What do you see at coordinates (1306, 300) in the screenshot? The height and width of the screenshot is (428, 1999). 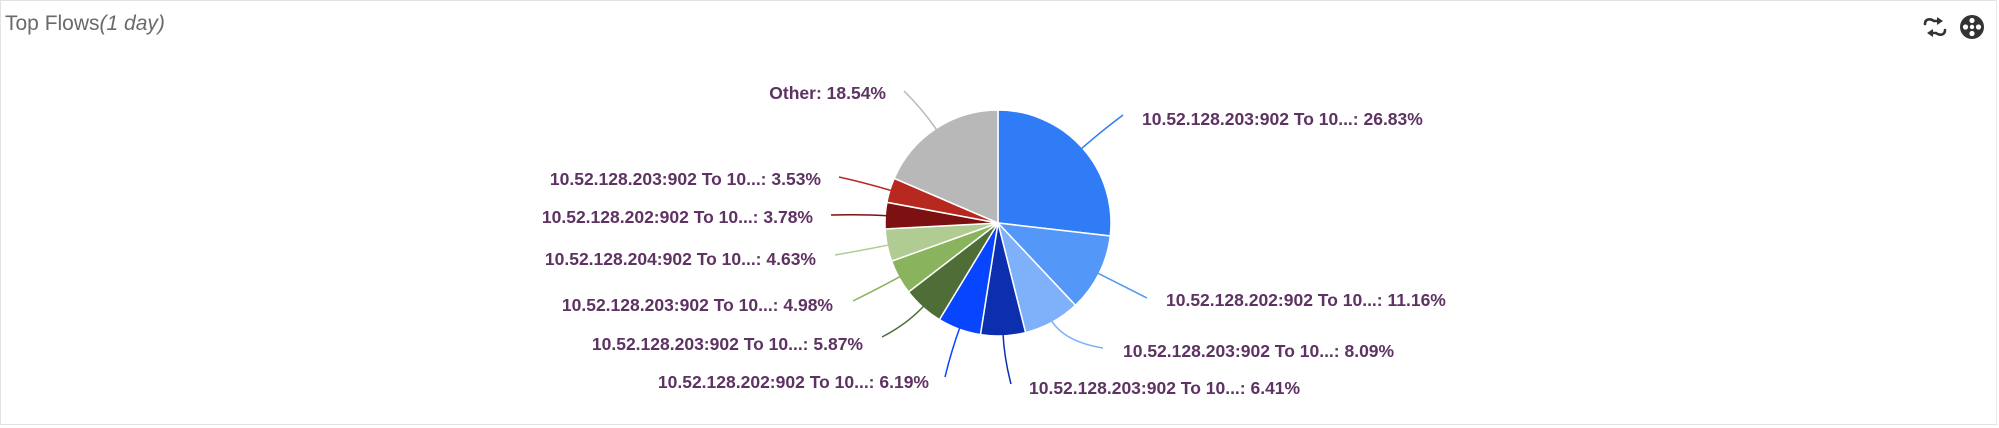 I see `pie-label: 10.52.128.202:902 To 10...: 11.16%` at bounding box center [1306, 300].